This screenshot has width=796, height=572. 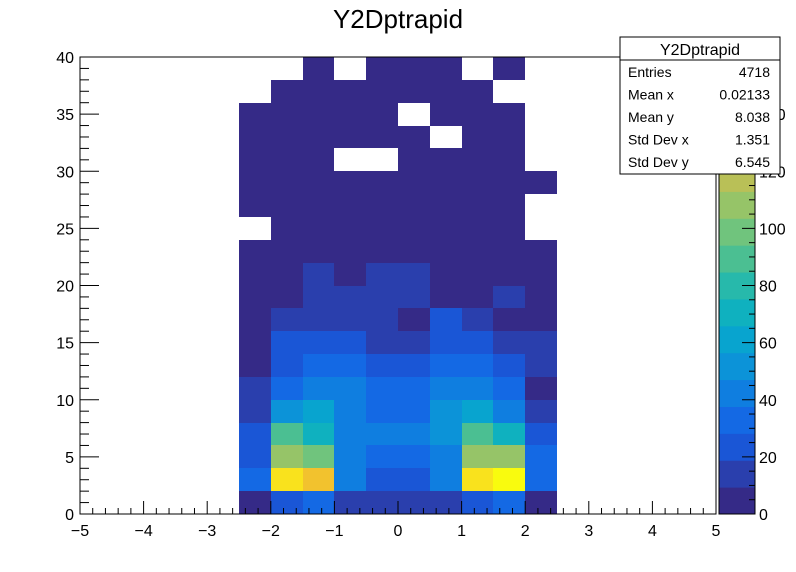 I want to click on x-tick-label: 2, so click(x=525, y=531).